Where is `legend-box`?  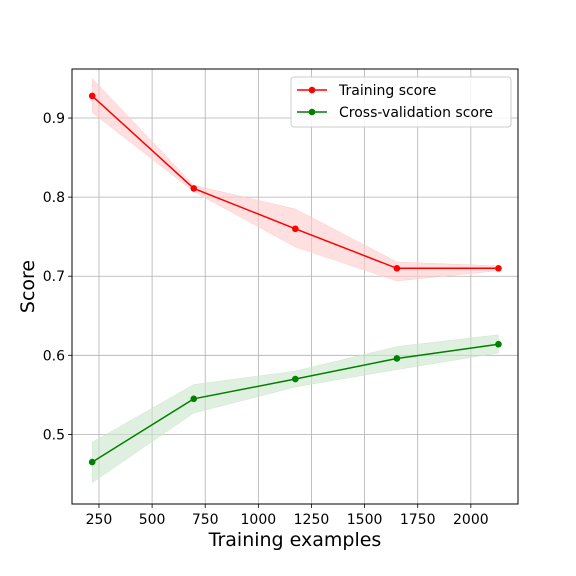 legend-box is located at coordinates (401, 102).